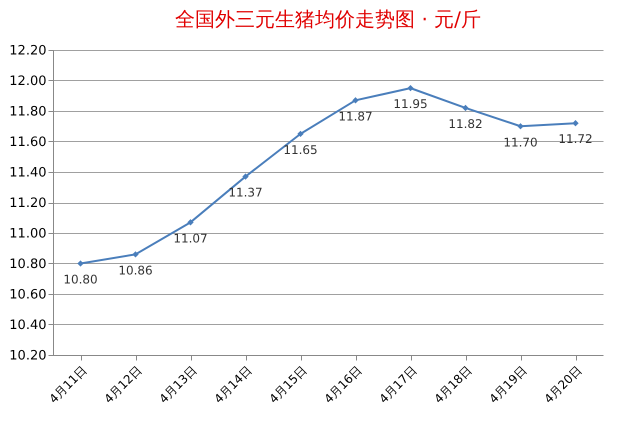 This screenshot has height=439, width=640. What do you see at coordinates (342, 384) in the screenshot?
I see `x-tick-label: 4月16日` at bounding box center [342, 384].